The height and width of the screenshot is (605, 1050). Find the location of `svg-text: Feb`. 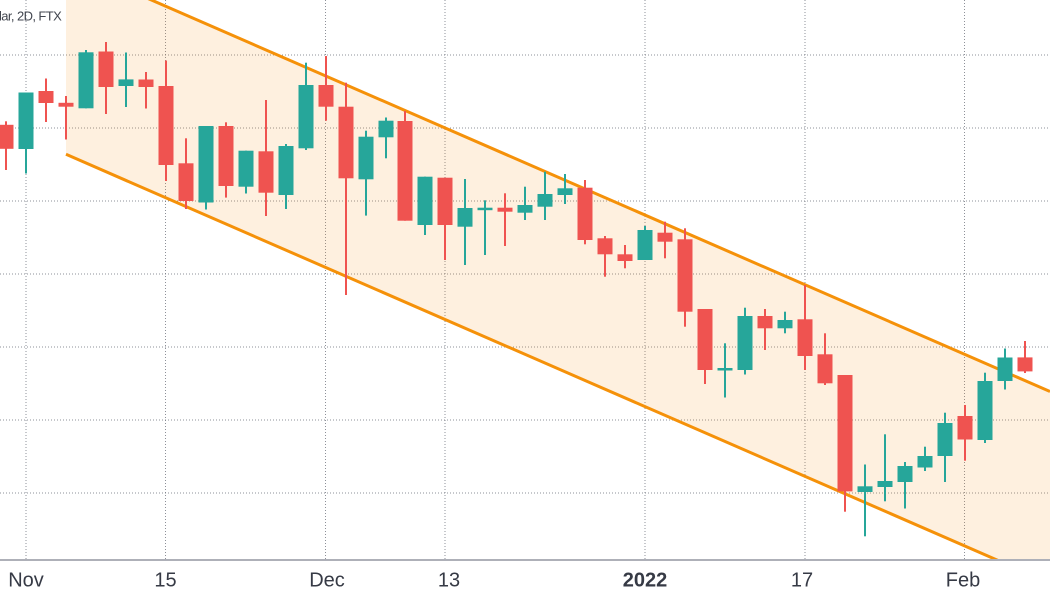

svg-text: Feb is located at coordinates (963, 581).